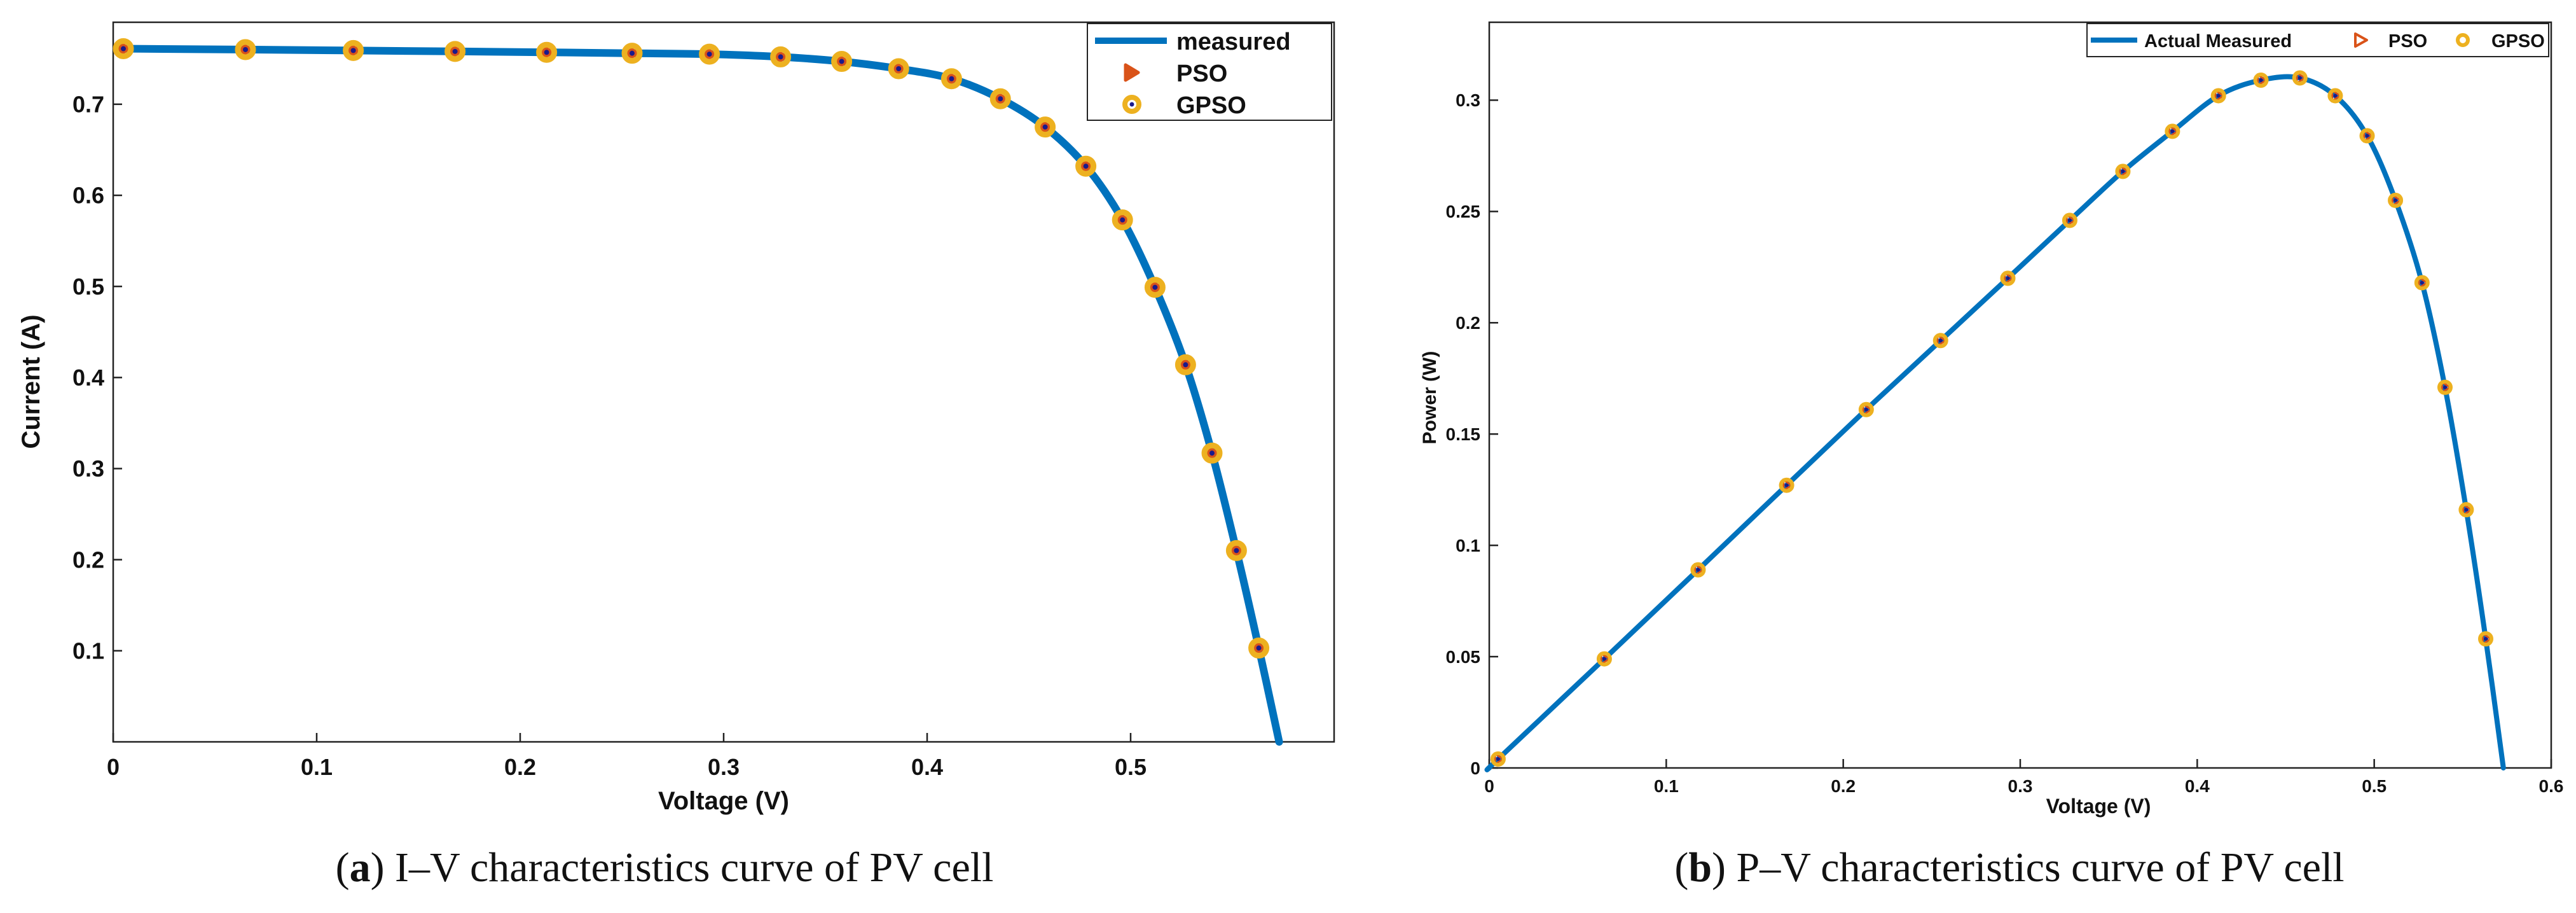  Describe the element at coordinates (2197, 786) in the screenshot. I see `b-x-tick-label: 0.4` at that location.